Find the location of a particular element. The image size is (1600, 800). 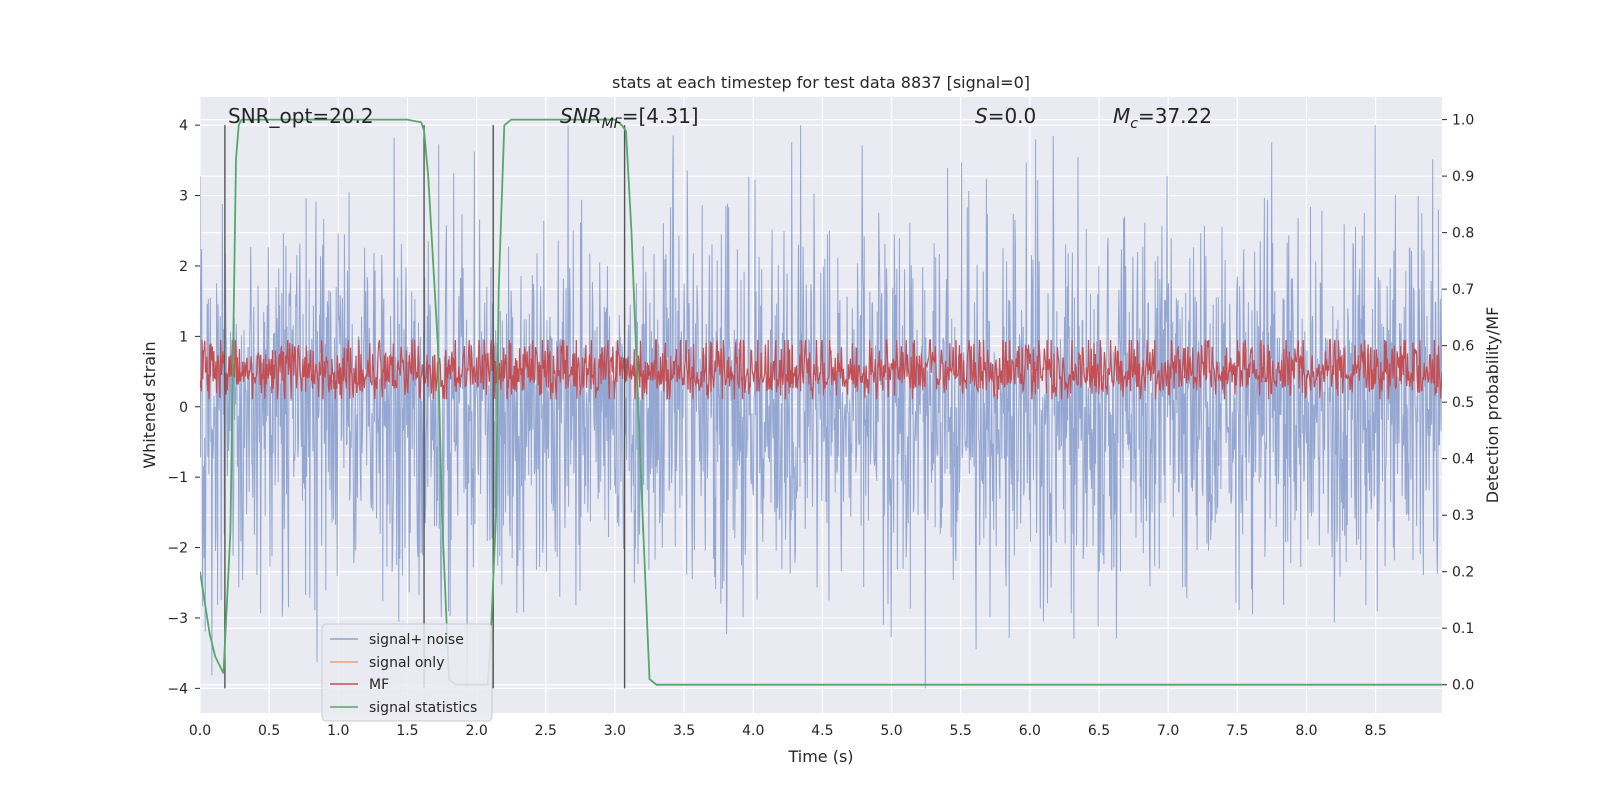

y-tick-label-right: 0.8 is located at coordinates (1463, 234).